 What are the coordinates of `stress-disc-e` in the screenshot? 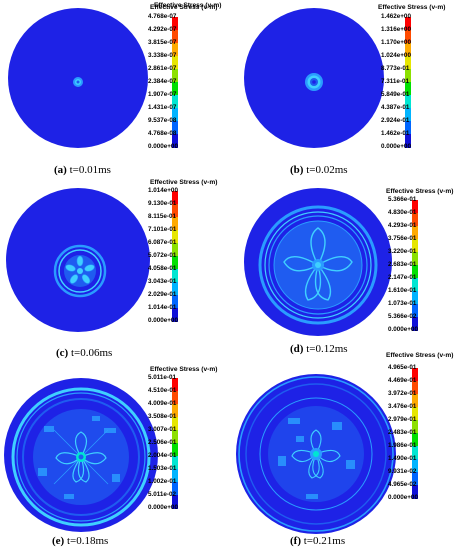 It's located at (81, 455).